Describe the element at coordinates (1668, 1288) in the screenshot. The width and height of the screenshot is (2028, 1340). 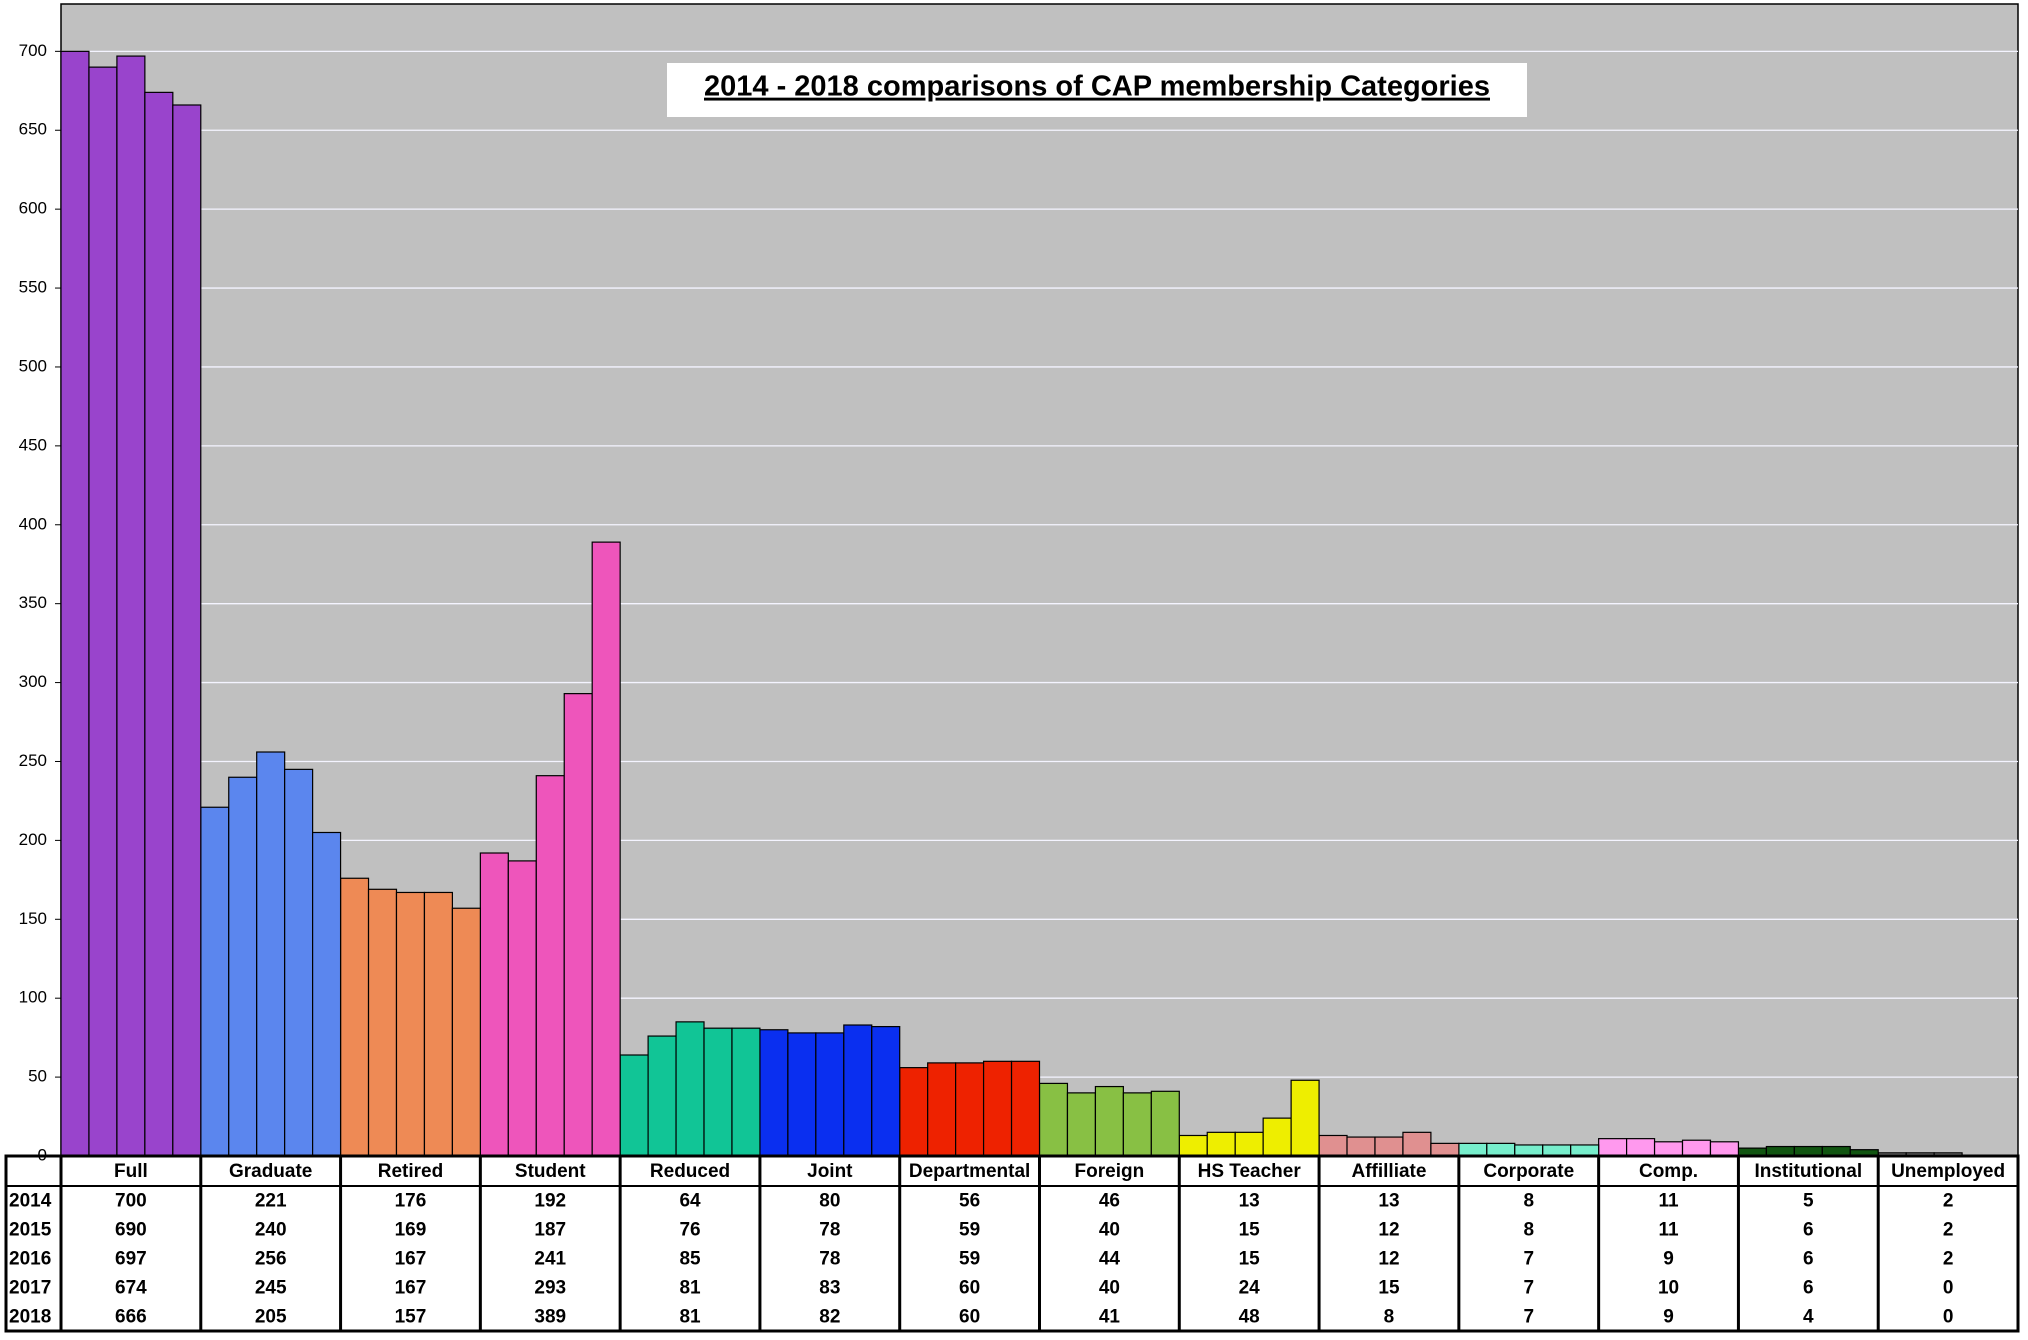
I see `table-value: 10` at that location.